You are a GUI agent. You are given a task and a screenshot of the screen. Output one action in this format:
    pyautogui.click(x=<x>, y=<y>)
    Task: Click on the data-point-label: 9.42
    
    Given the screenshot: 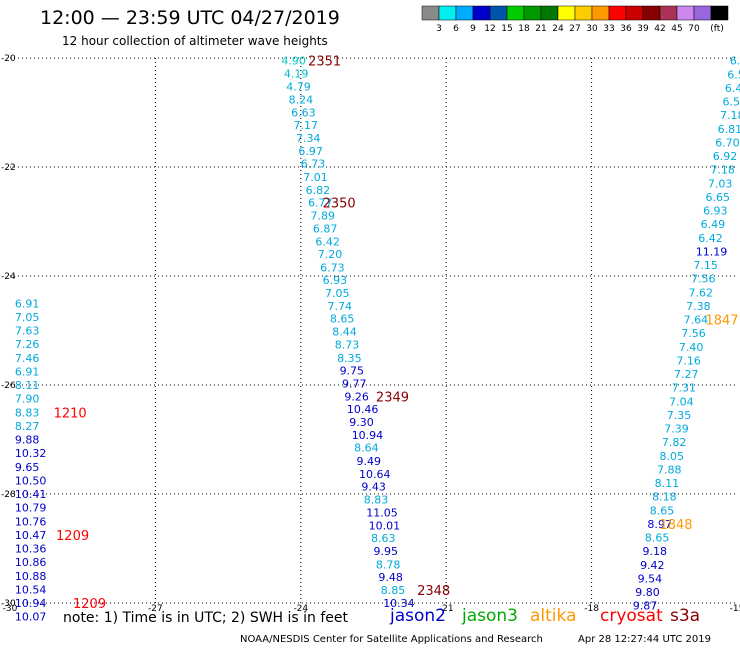 What is the action you would take?
    pyautogui.click(x=652, y=565)
    